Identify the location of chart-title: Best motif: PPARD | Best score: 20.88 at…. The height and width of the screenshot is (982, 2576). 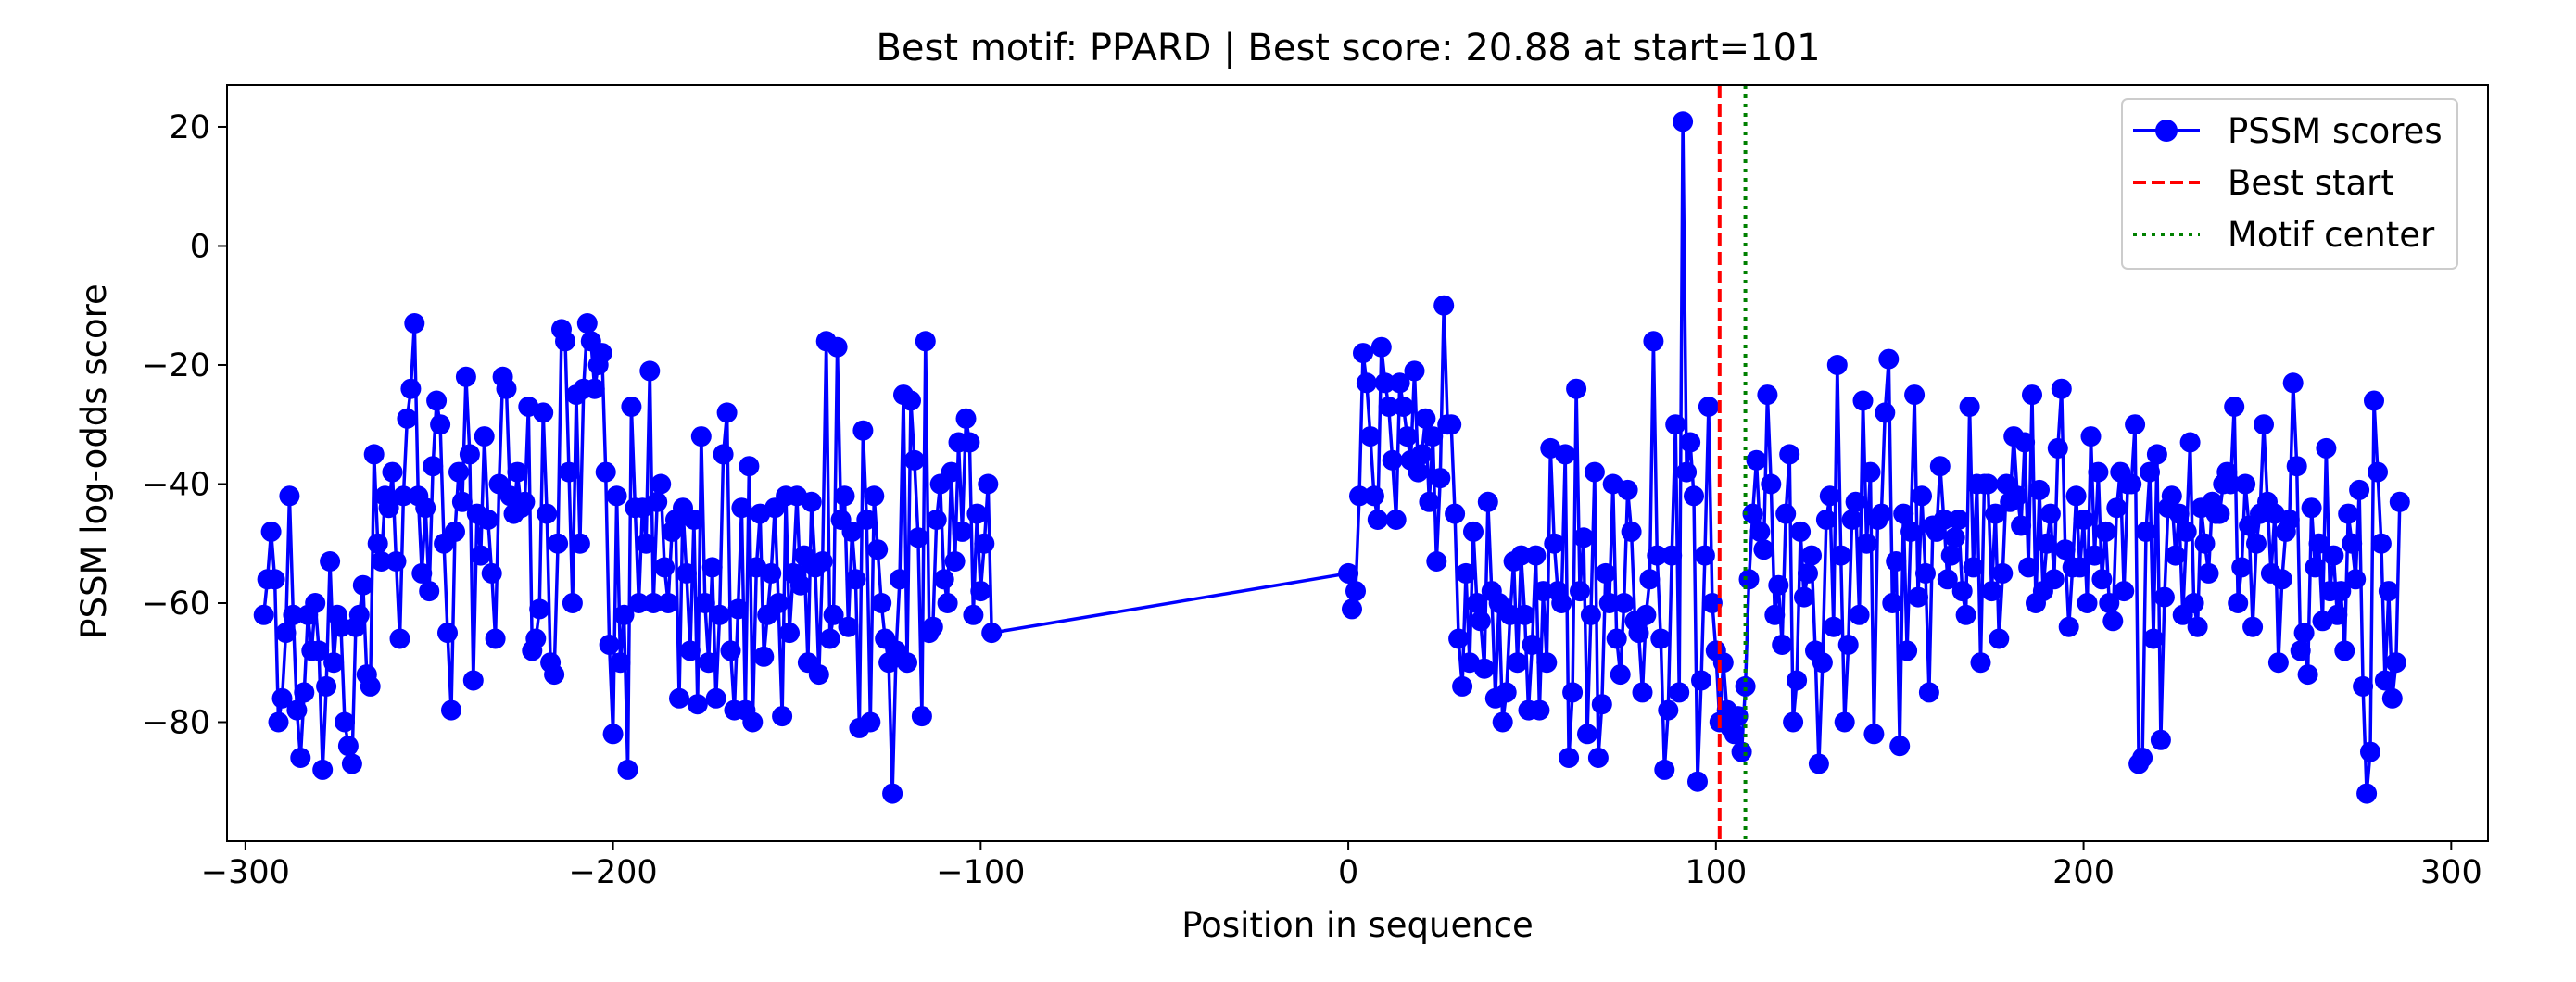
(1348, 48).